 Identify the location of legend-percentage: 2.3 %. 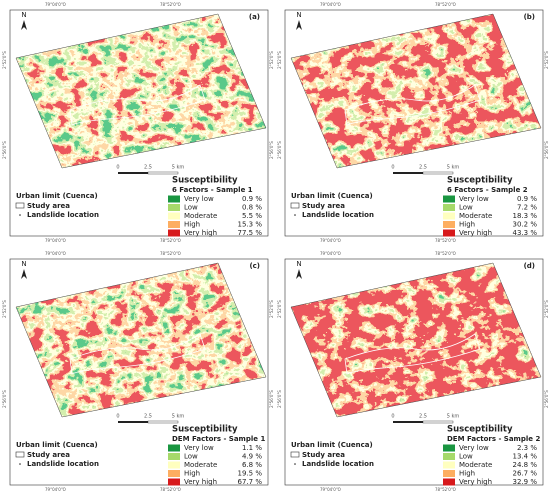
(527, 448).